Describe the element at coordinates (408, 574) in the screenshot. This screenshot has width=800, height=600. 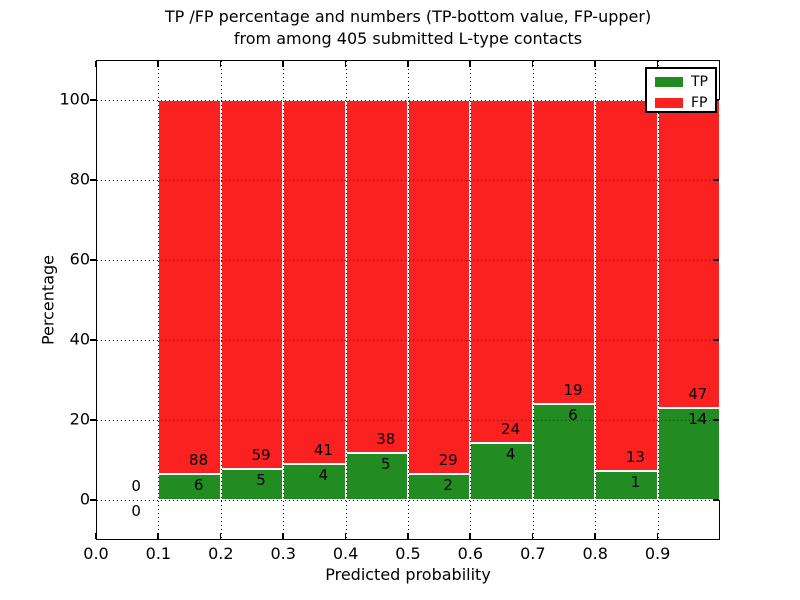
I see `x-axis-label: Predicted probability` at that location.